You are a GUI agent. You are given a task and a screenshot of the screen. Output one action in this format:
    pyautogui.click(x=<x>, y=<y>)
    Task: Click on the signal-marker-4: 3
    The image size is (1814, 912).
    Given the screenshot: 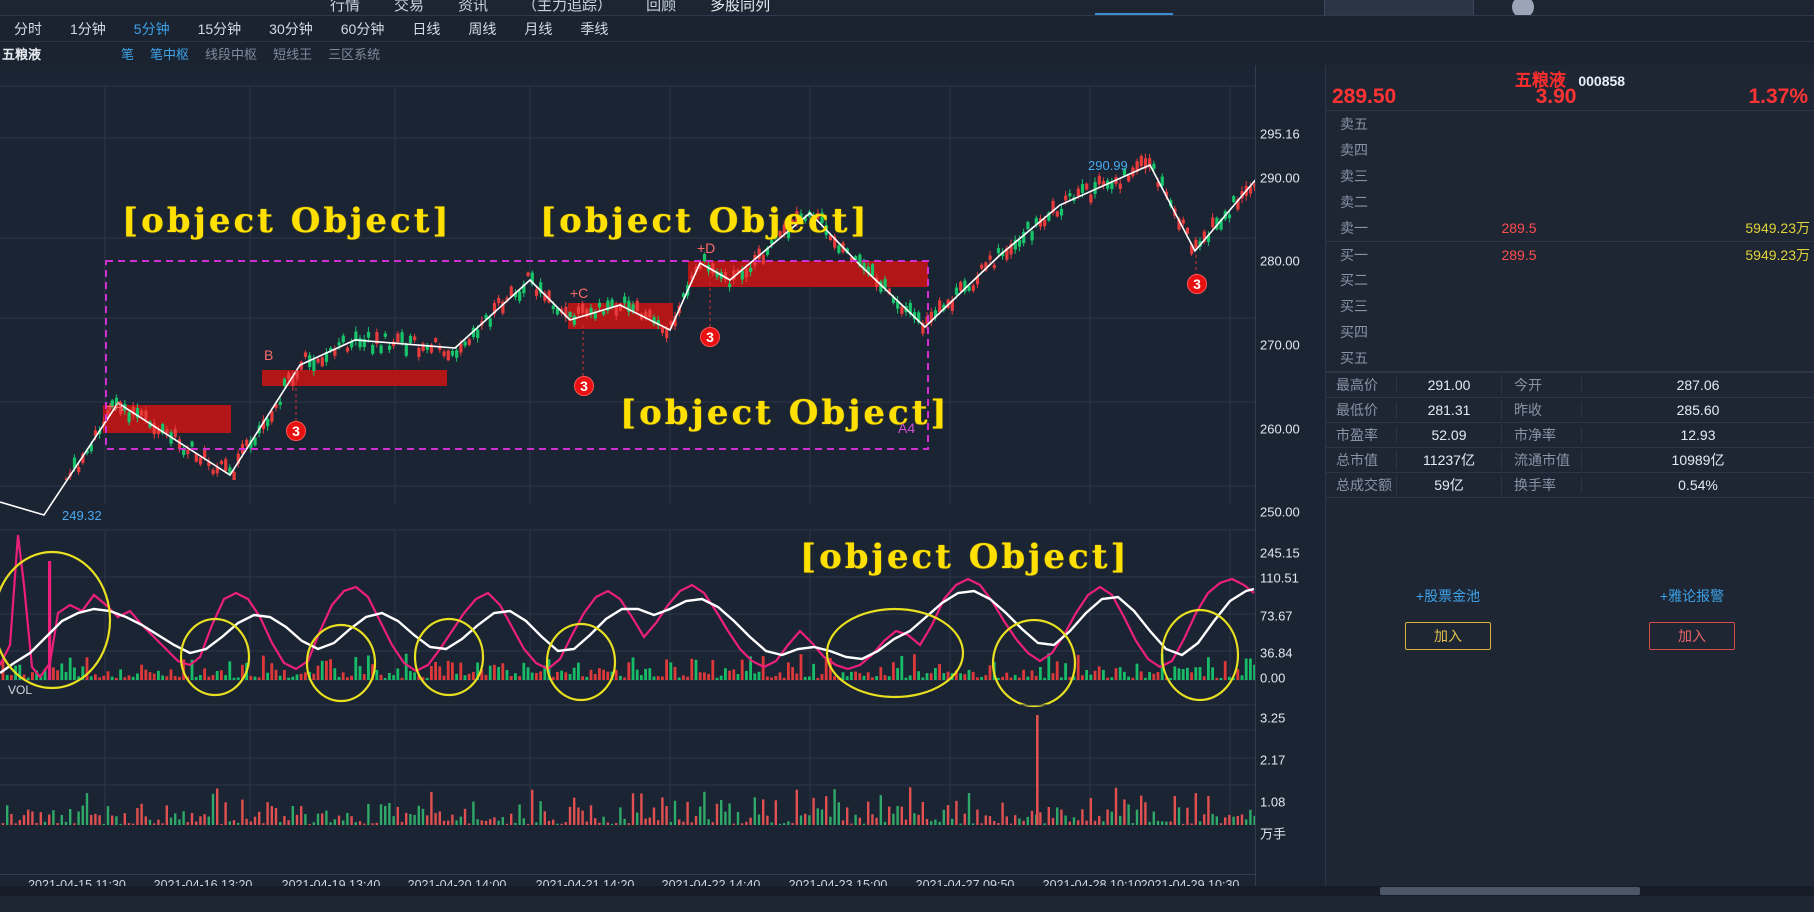 What is the action you would take?
    pyautogui.click(x=1197, y=284)
    